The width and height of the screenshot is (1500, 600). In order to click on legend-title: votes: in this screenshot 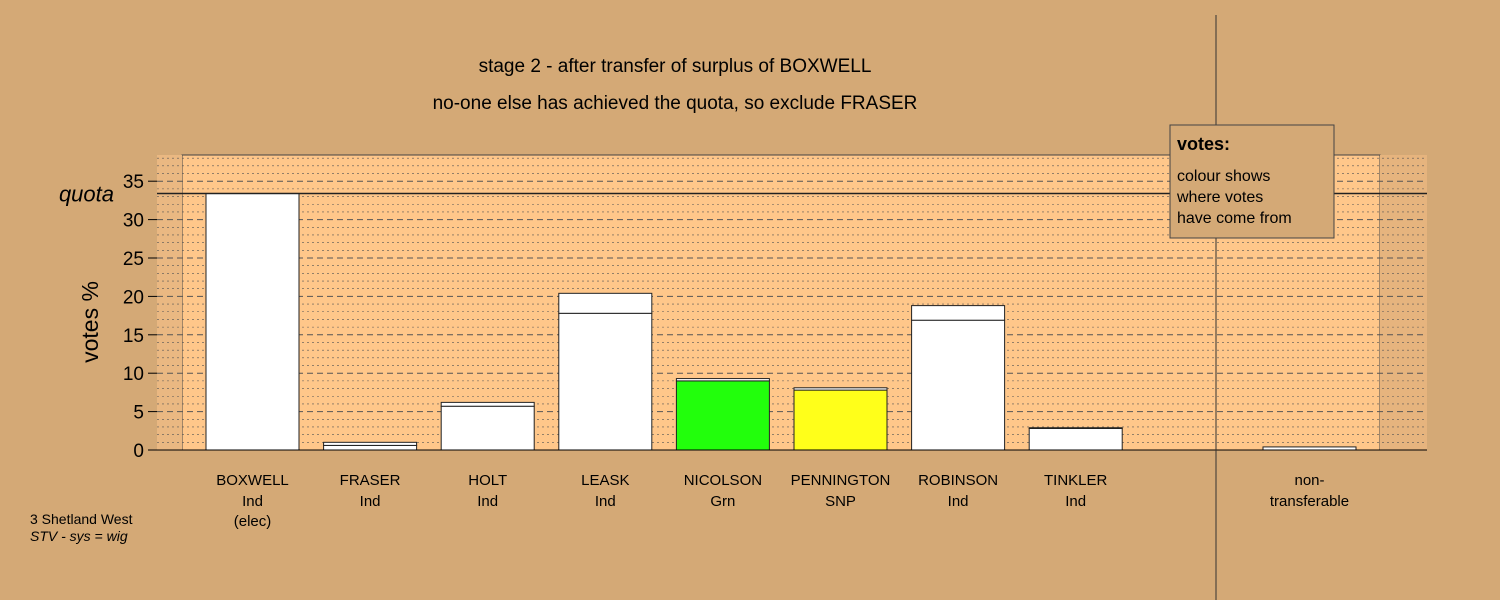, I will do `click(1203, 144)`.